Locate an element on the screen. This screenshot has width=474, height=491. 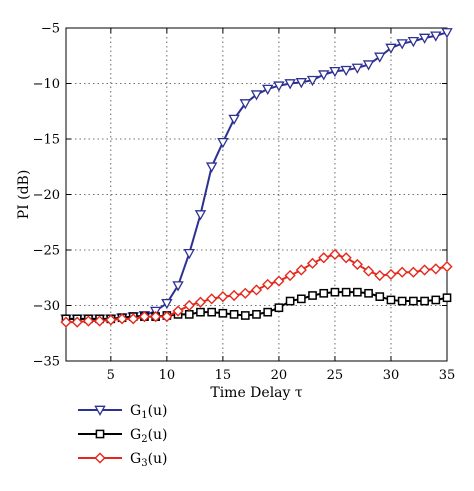
y-tick-label: −5 is located at coordinates (50, 29).